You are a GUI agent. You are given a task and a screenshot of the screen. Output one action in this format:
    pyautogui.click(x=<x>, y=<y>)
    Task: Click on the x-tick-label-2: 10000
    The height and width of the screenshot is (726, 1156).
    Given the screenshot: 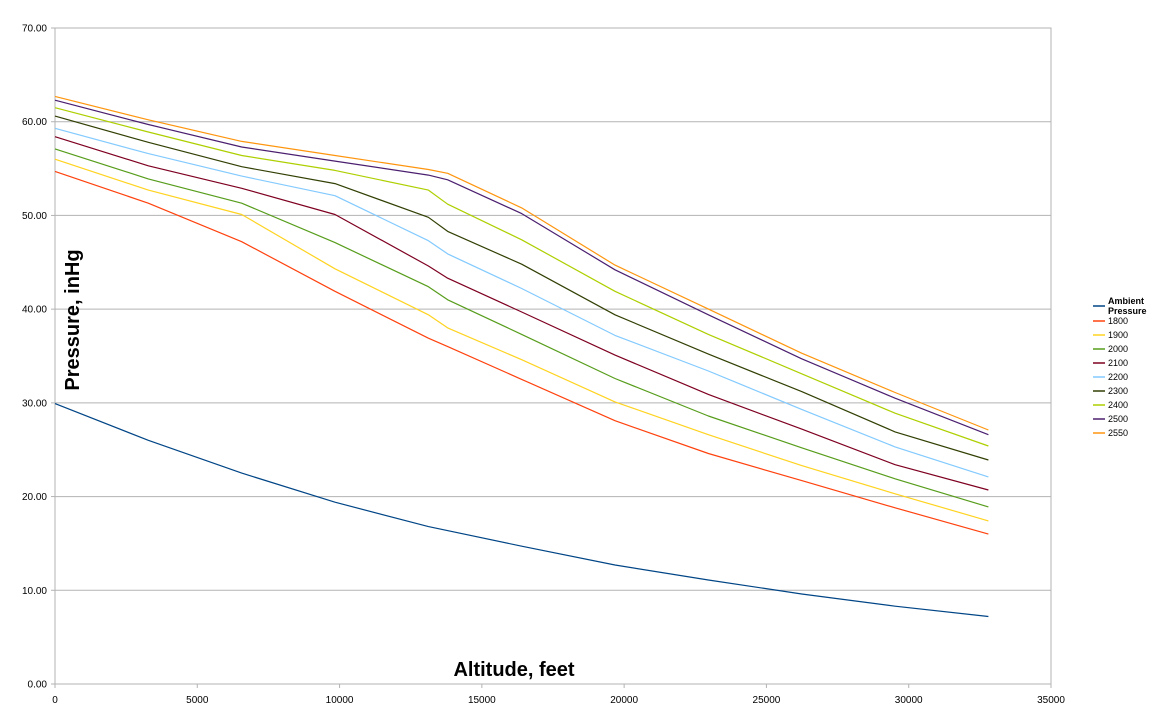 What is the action you would take?
    pyautogui.click(x=340, y=700)
    